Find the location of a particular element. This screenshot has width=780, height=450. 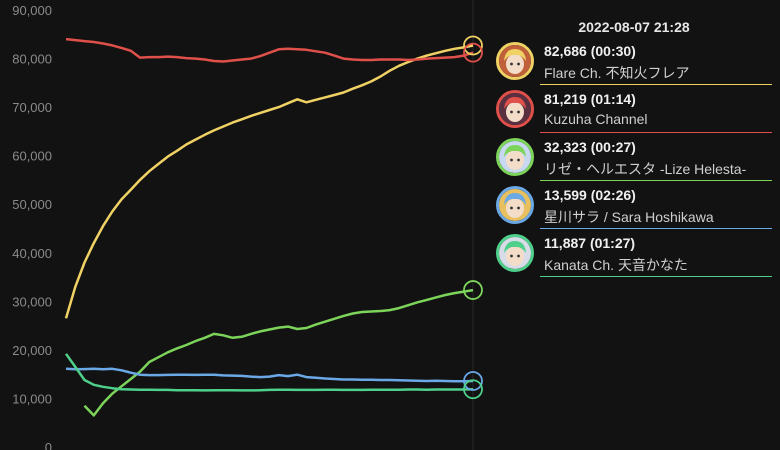

tooltip-entry-lize: 32,323 (00:27) リゼ・ヘルエスタ -Lize Helesta- is located at coordinates (634, 158).